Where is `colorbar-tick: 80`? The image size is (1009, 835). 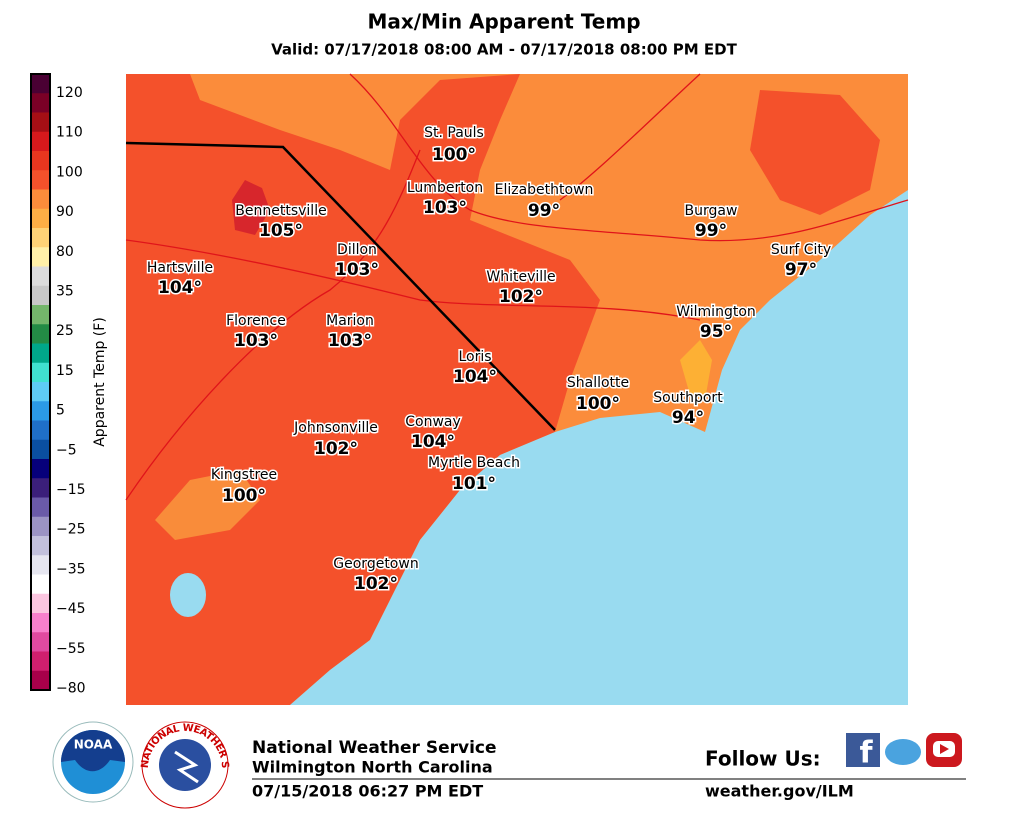 colorbar-tick: 80 is located at coordinates (65, 252).